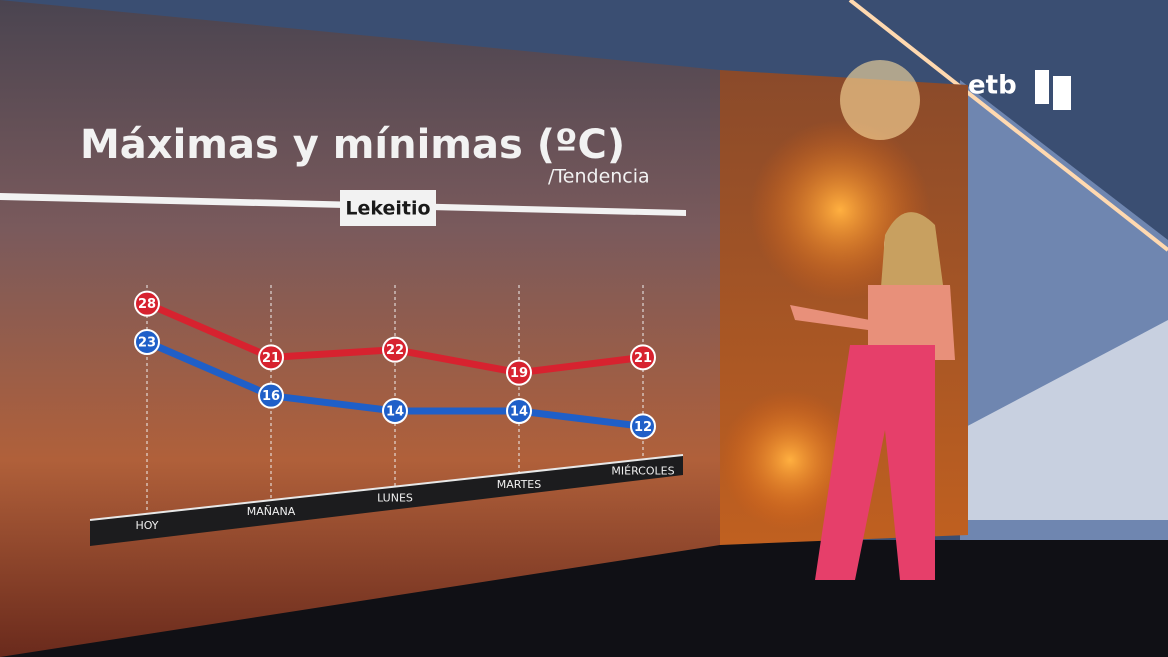 This screenshot has width=1168, height=657. What do you see at coordinates (642, 470) in the screenshot?
I see `x-tick-label: MIÉRCOLES` at bounding box center [642, 470].